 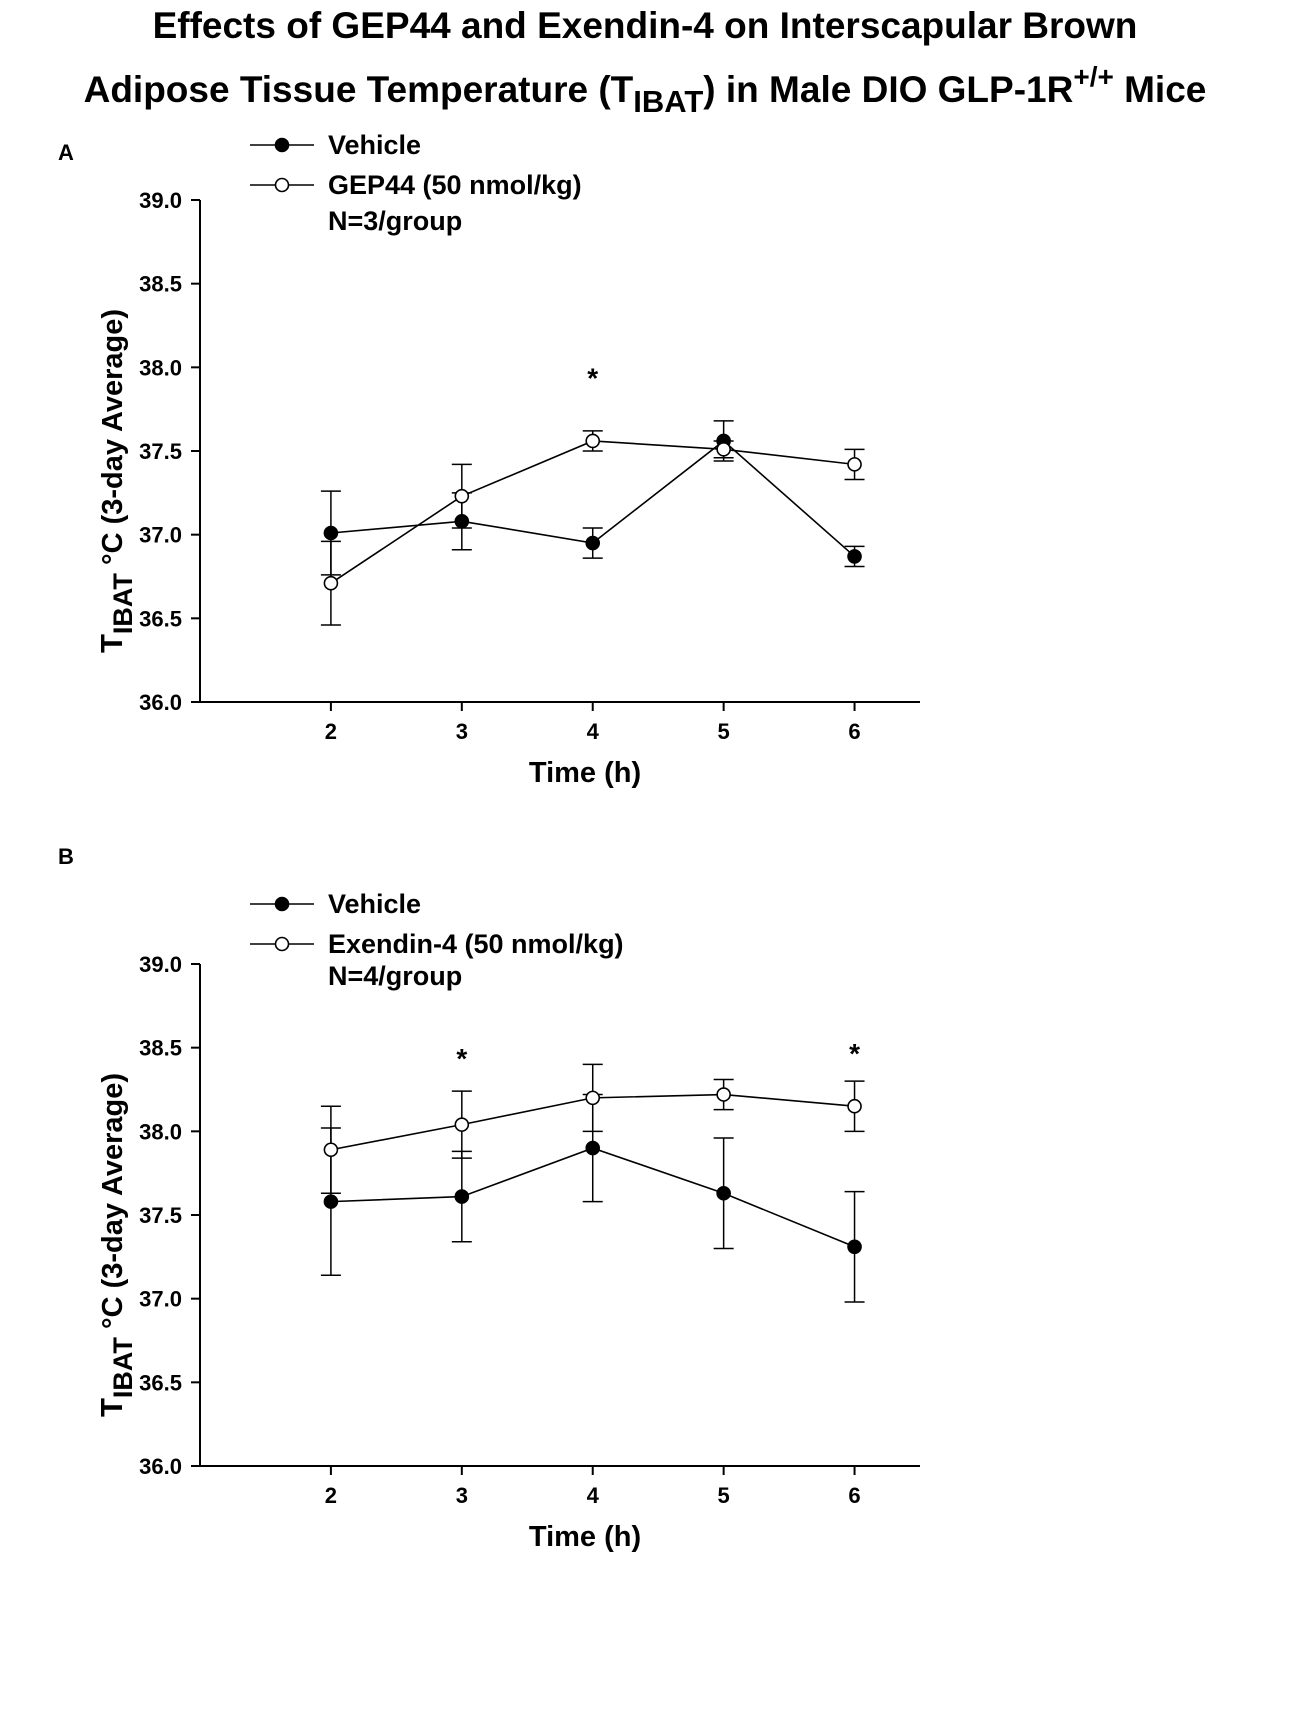 What do you see at coordinates (592, 512) in the screenshot?
I see `series-treatment-line` at bounding box center [592, 512].